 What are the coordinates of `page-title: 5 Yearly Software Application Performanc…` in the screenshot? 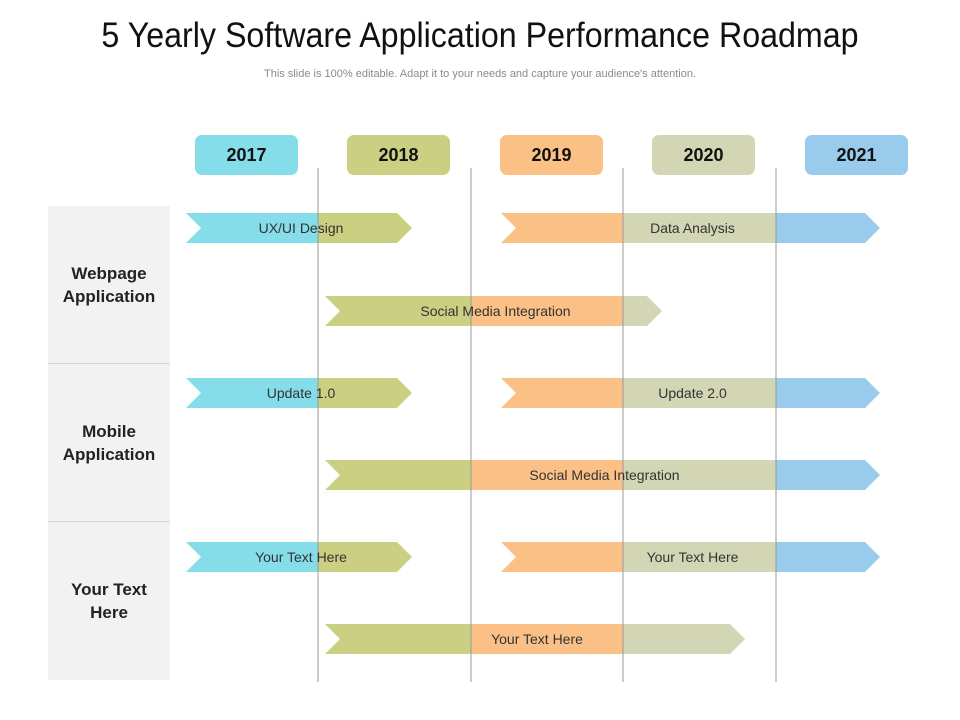 It's located at (480, 35).